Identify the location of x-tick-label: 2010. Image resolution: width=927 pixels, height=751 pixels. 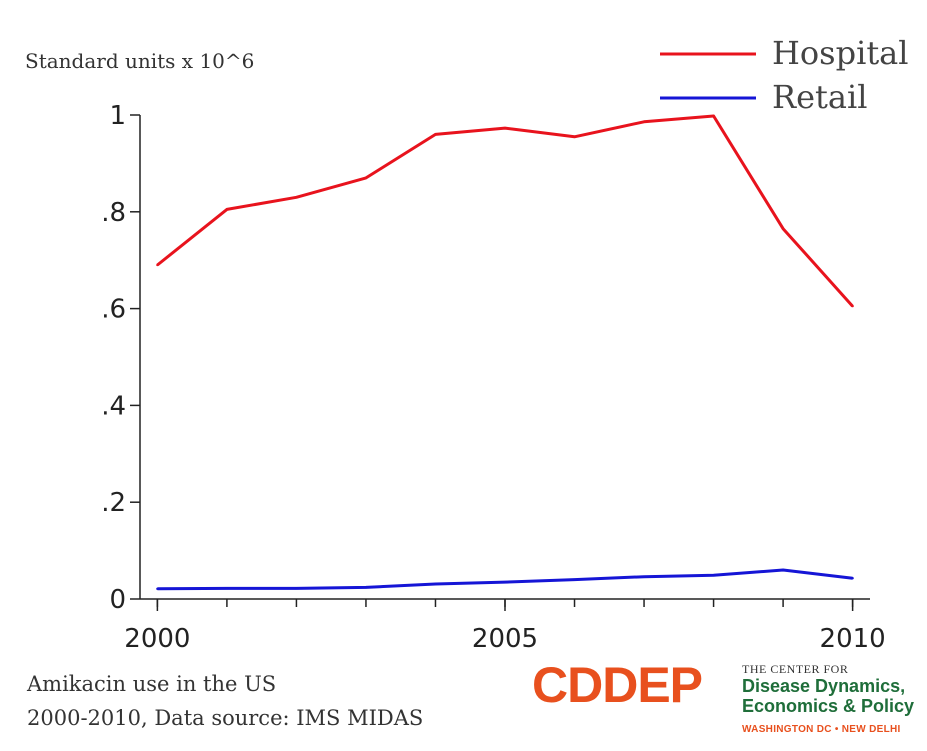
(853, 639).